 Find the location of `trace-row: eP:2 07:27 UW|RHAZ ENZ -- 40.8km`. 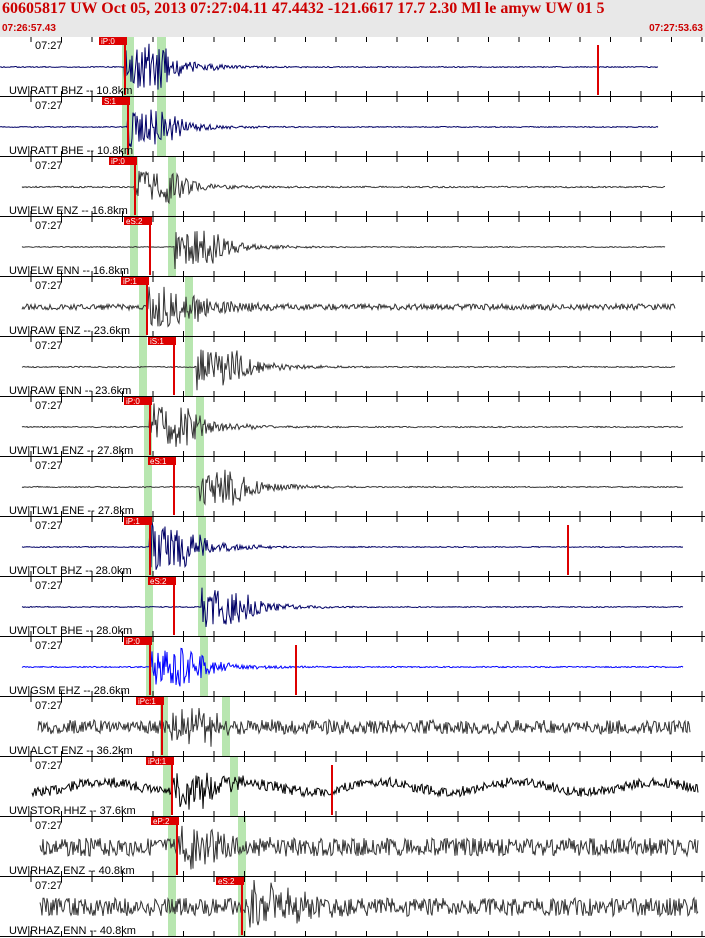

trace-row: eP:2 07:27 UW|RHAZ ENZ -- 40.8km is located at coordinates (352, 847).